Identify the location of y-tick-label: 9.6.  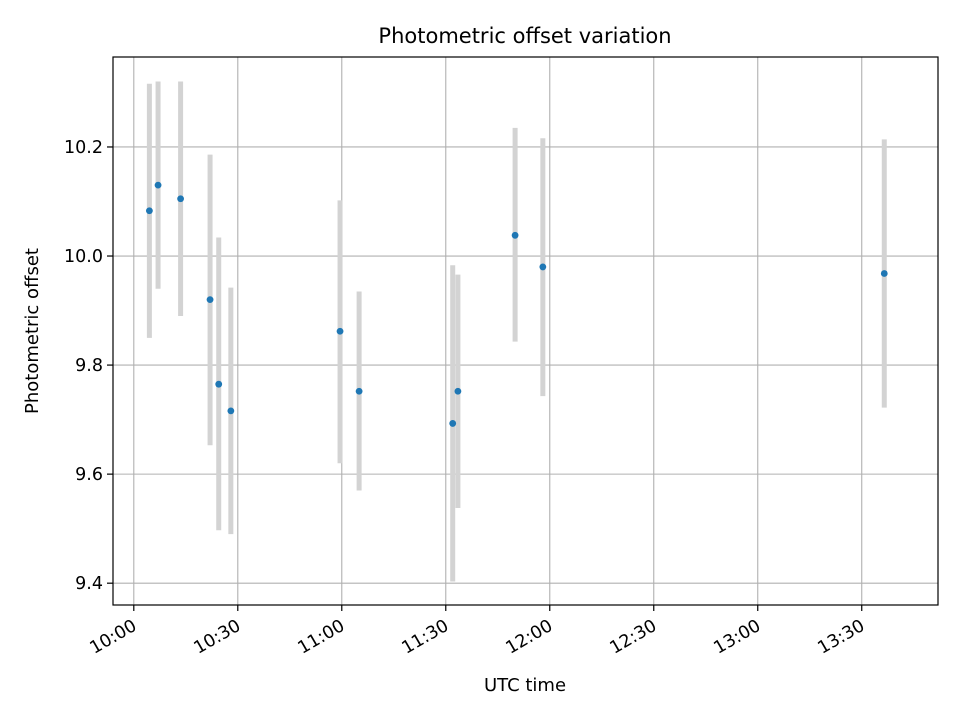
(89, 475).